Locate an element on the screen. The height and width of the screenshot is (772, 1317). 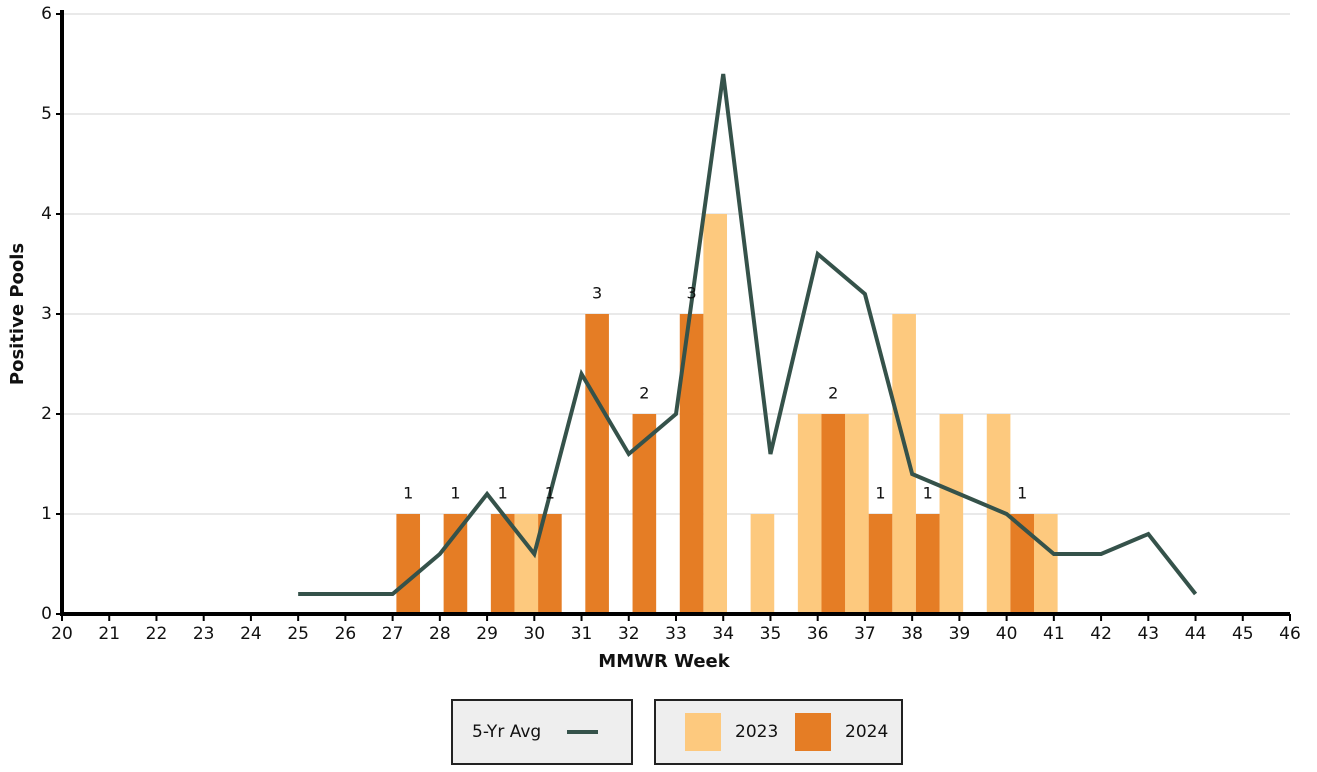
x-tick-label: 30 is located at coordinates (534, 634).